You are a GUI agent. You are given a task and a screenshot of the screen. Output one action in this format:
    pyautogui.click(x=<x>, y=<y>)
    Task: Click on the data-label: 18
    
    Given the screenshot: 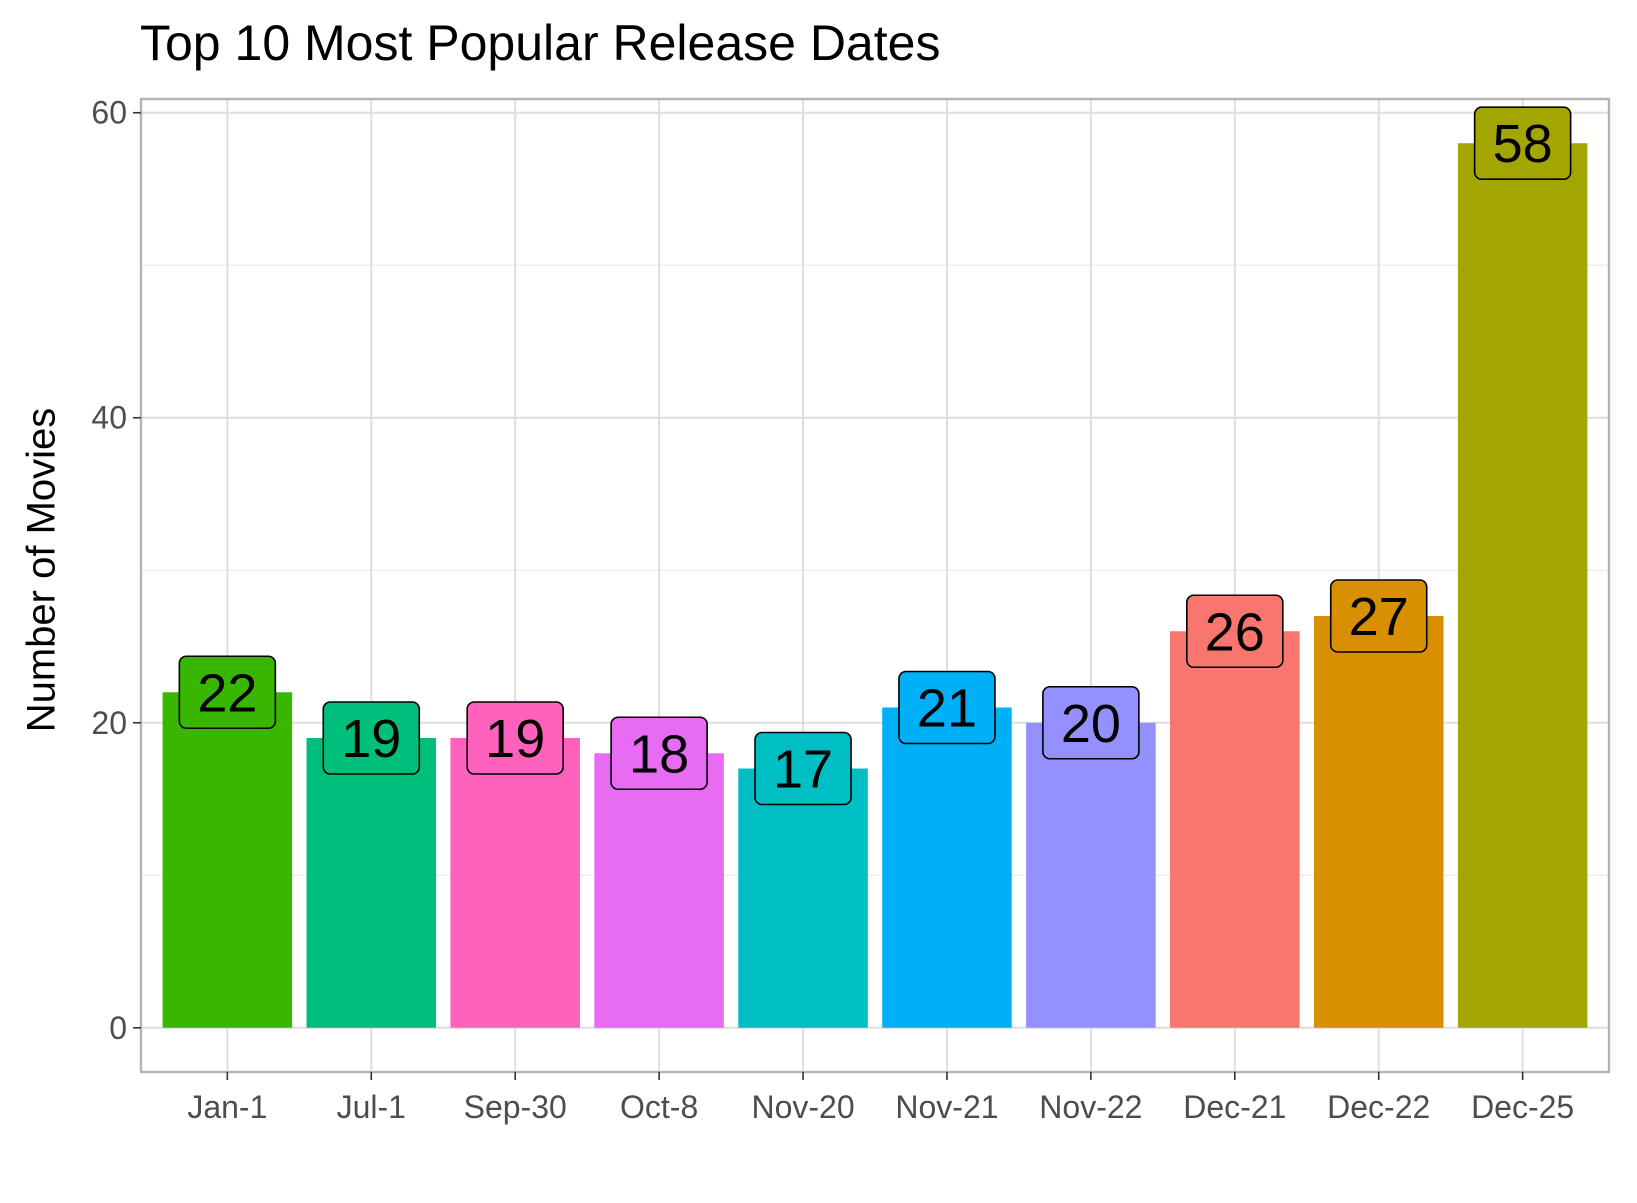 What is the action you would take?
    pyautogui.click(x=659, y=754)
    